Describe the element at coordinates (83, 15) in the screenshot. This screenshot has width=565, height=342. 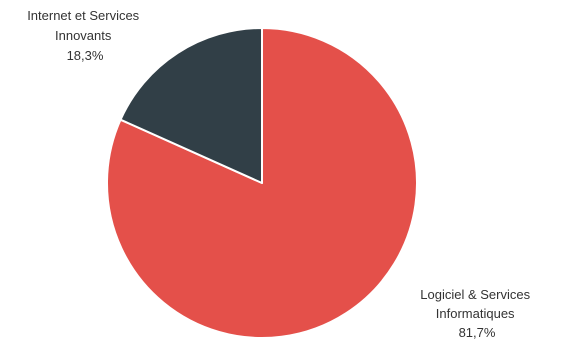
I see `slice-label-line: Internet et Services` at that location.